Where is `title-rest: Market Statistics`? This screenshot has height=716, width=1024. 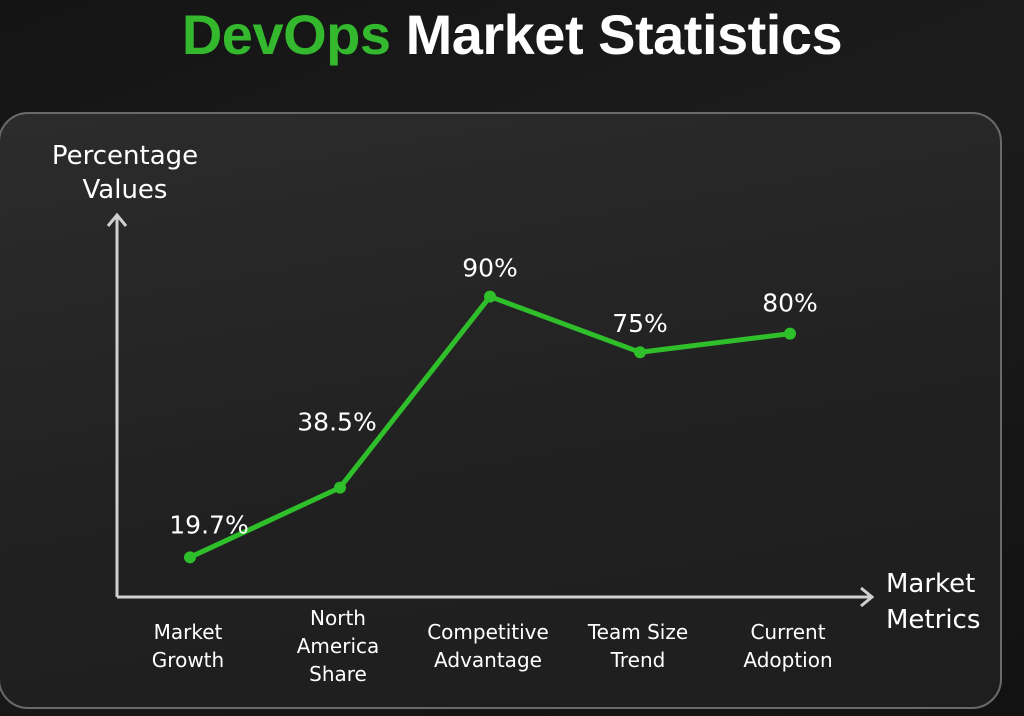 title-rest: Market Statistics is located at coordinates (624, 34).